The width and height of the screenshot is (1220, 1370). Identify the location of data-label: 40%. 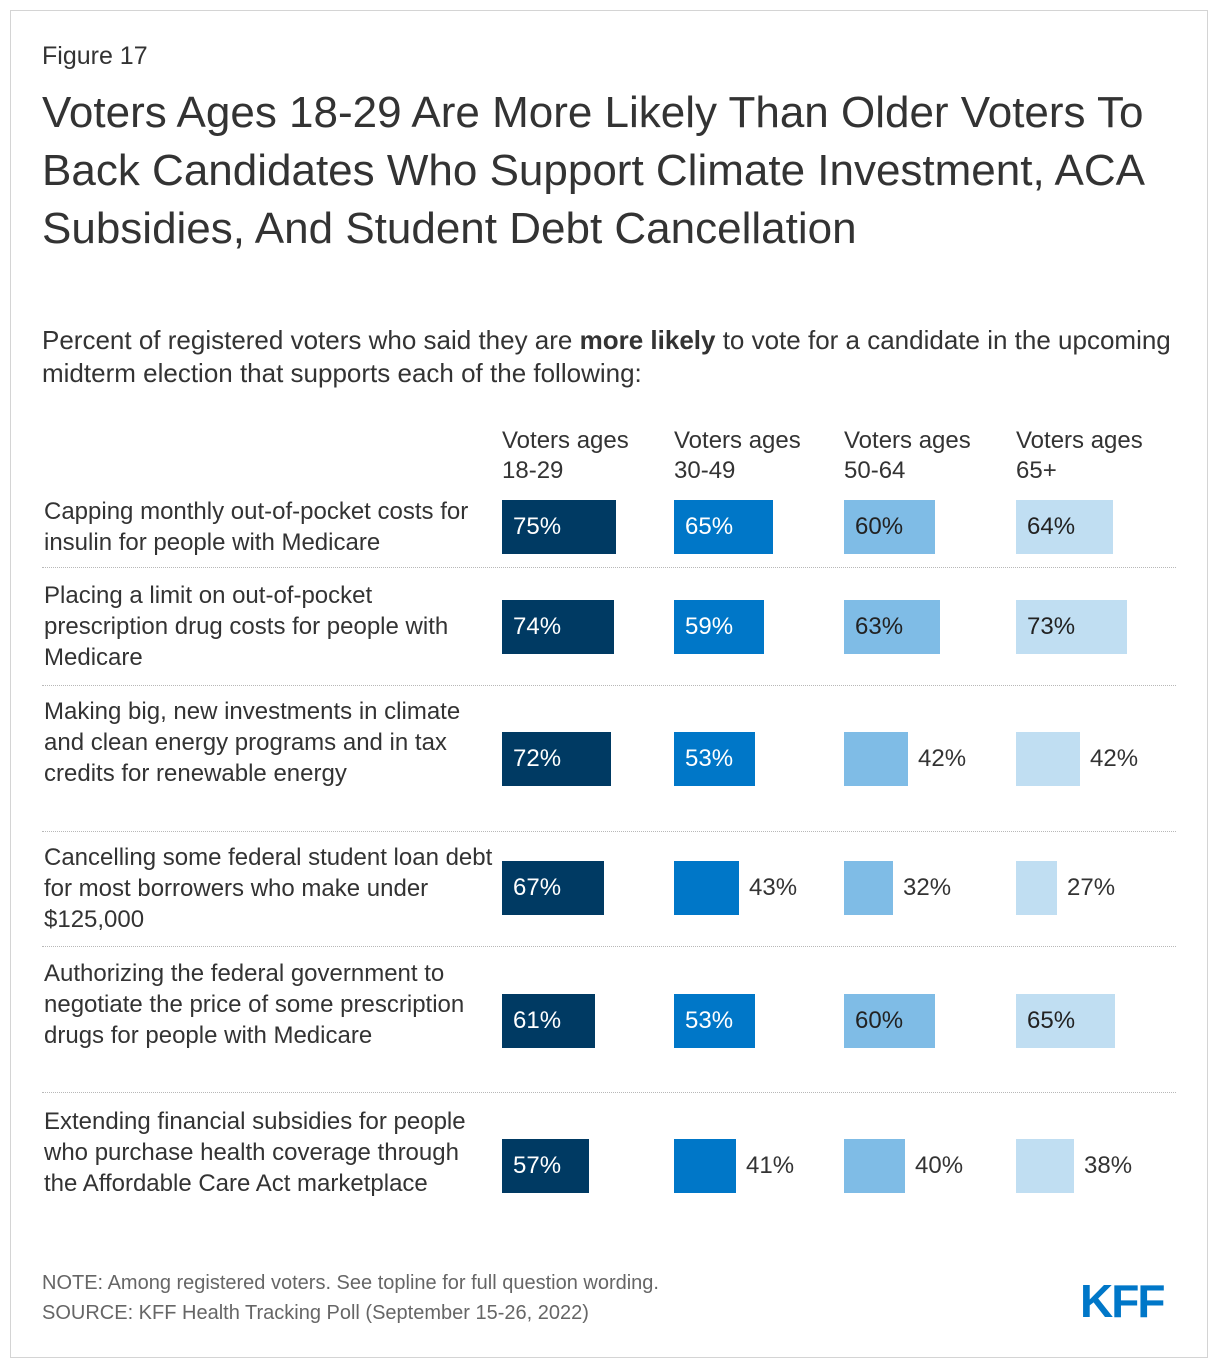
(939, 1165).